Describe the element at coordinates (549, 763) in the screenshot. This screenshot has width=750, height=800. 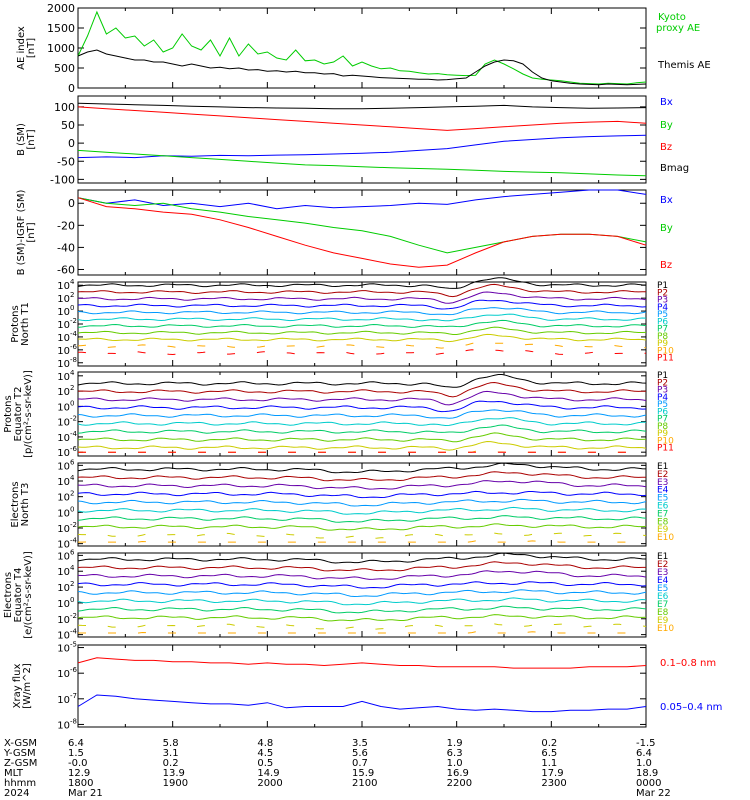
I see `table-cell: 1.1` at that location.